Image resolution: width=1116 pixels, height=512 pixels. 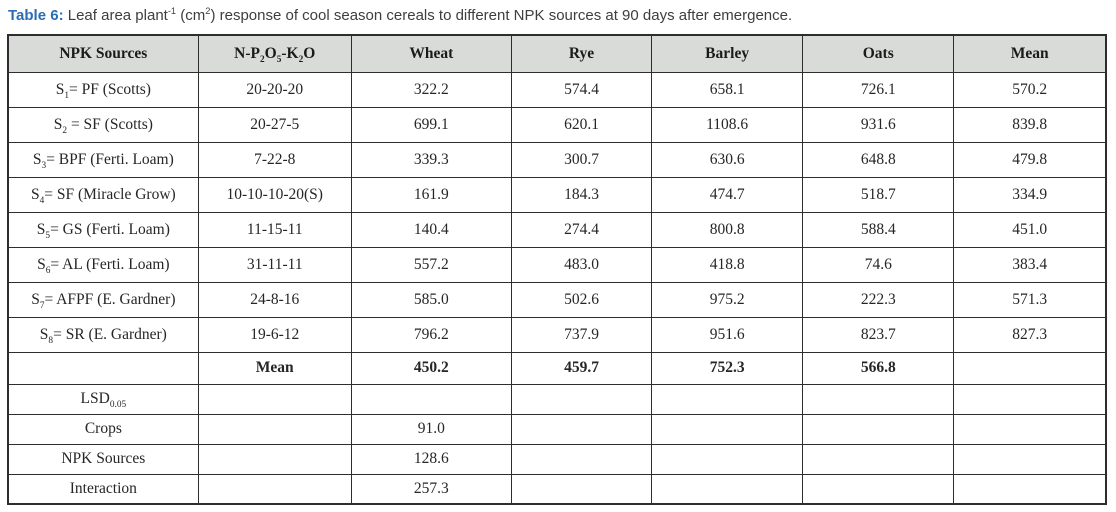 What do you see at coordinates (431, 429) in the screenshot?
I see `value-cell: 91.0` at bounding box center [431, 429].